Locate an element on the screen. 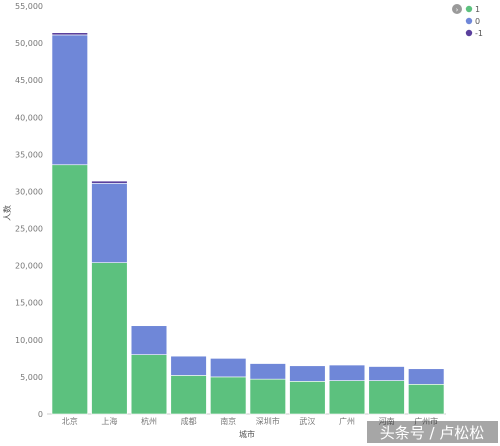 The width and height of the screenshot is (500, 446). y-tick-label: 15,000 is located at coordinates (29, 303).